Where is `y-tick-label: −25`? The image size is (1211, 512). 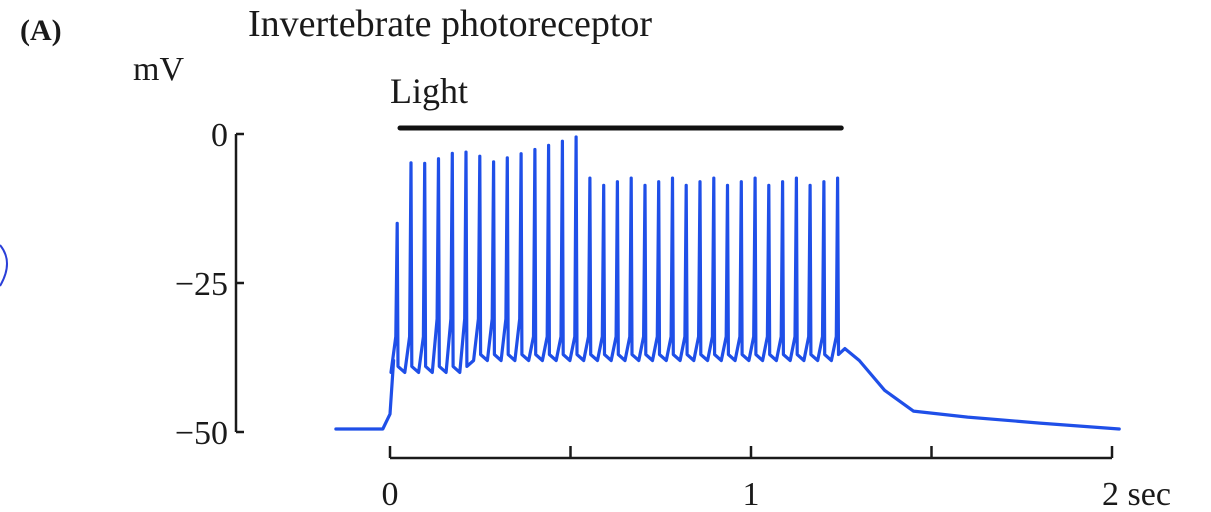 y-tick-label: −25 is located at coordinates (201, 284).